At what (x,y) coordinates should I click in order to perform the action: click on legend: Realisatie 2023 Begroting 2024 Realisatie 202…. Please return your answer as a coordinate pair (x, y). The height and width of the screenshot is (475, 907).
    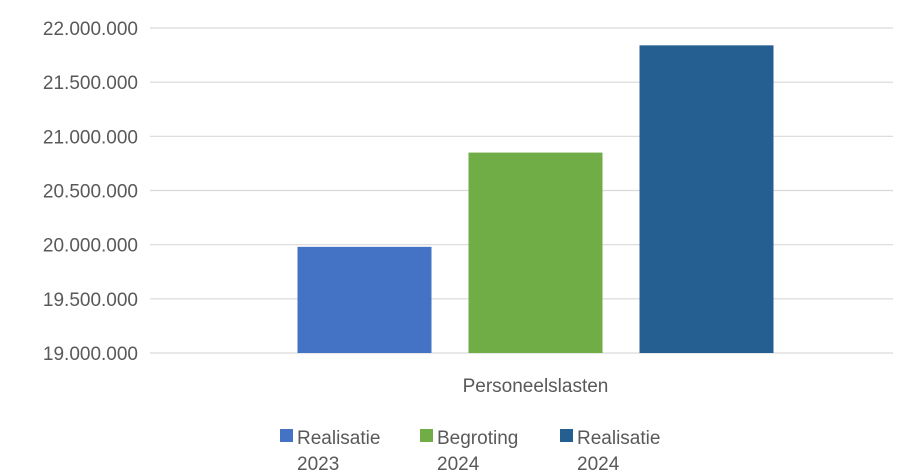
    Looking at the image, I should click on (470, 451).